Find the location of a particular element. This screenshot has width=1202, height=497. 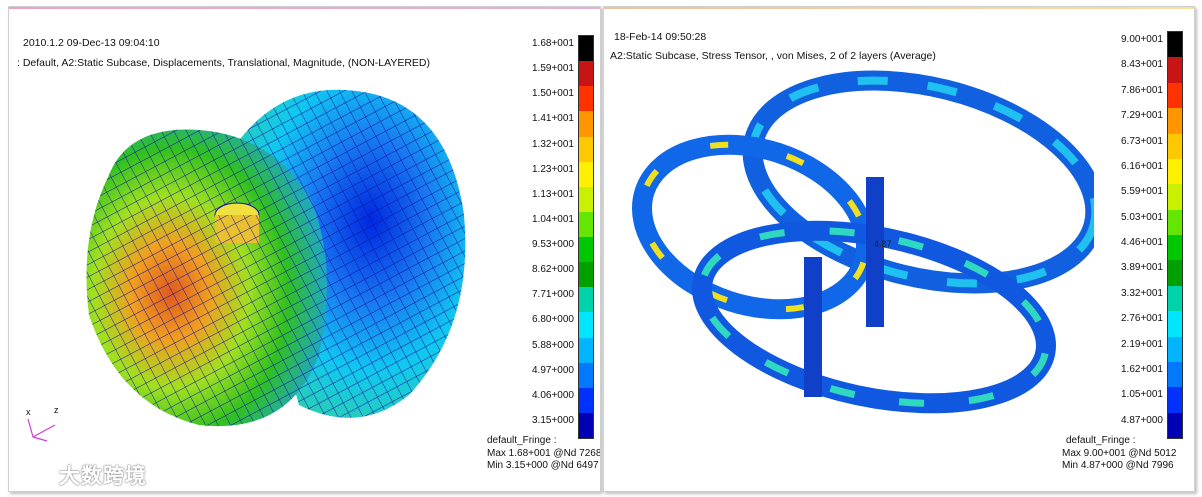

fringe-min: Min 4.87+000 @Nd 7996 is located at coordinates (1118, 465).